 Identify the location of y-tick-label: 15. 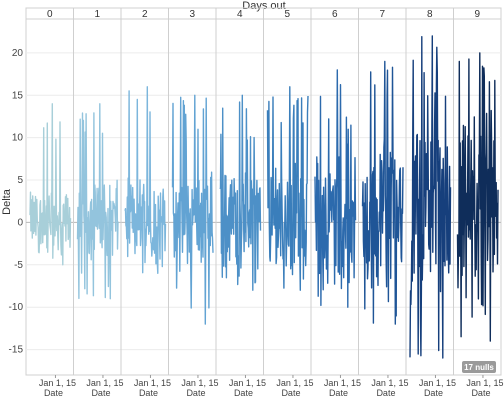
(18, 95).